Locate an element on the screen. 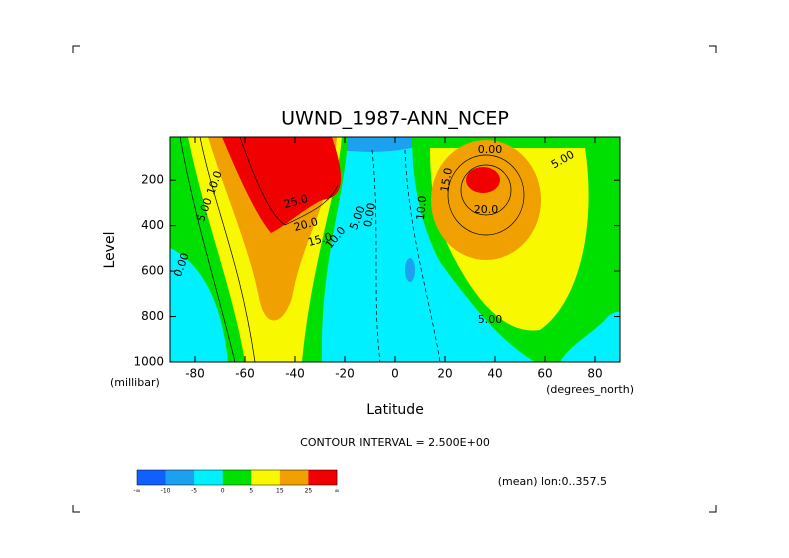  x-tick-label: -80 is located at coordinates (195, 374).